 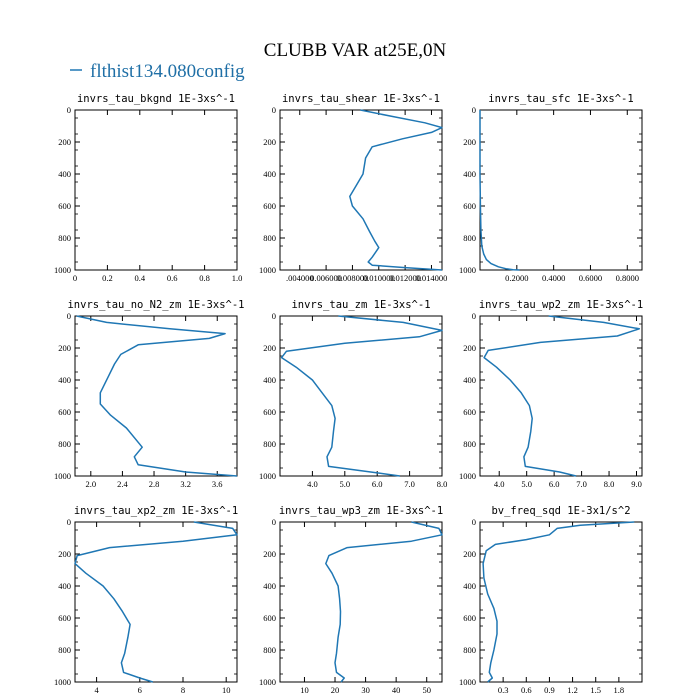 I want to click on legend: flthist134.080config, so click(x=157, y=71).